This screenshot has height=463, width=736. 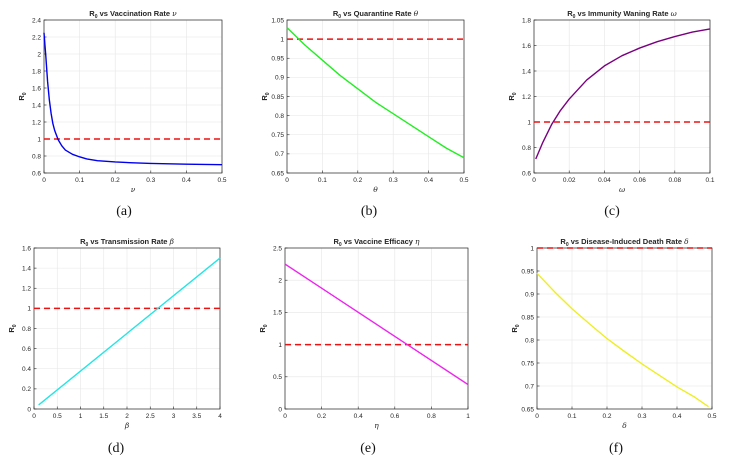 What do you see at coordinates (621, 14) in the screenshot?
I see `chart-title: R0 vs Immunity Waning Rate ω` at bounding box center [621, 14].